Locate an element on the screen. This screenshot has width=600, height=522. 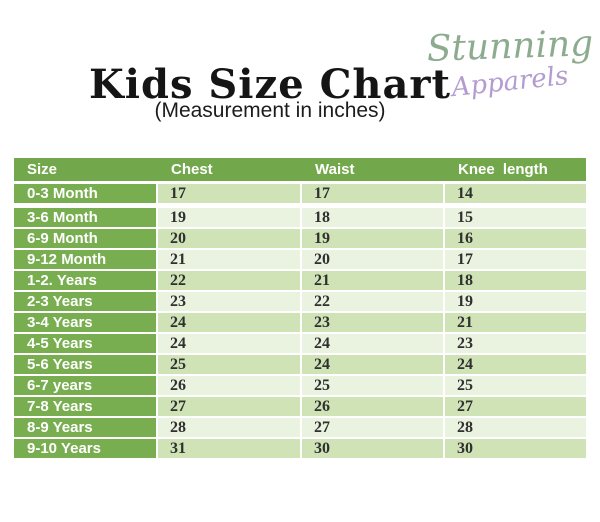
table-row: 3-4 Years 24 23 21 is located at coordinates (300, 322).